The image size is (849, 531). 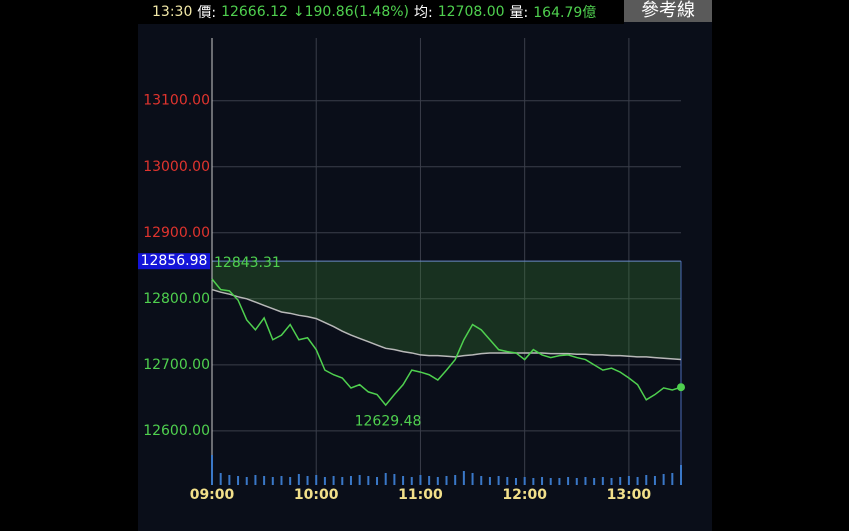 I want to click on last-point, so click(x=681, y=387).